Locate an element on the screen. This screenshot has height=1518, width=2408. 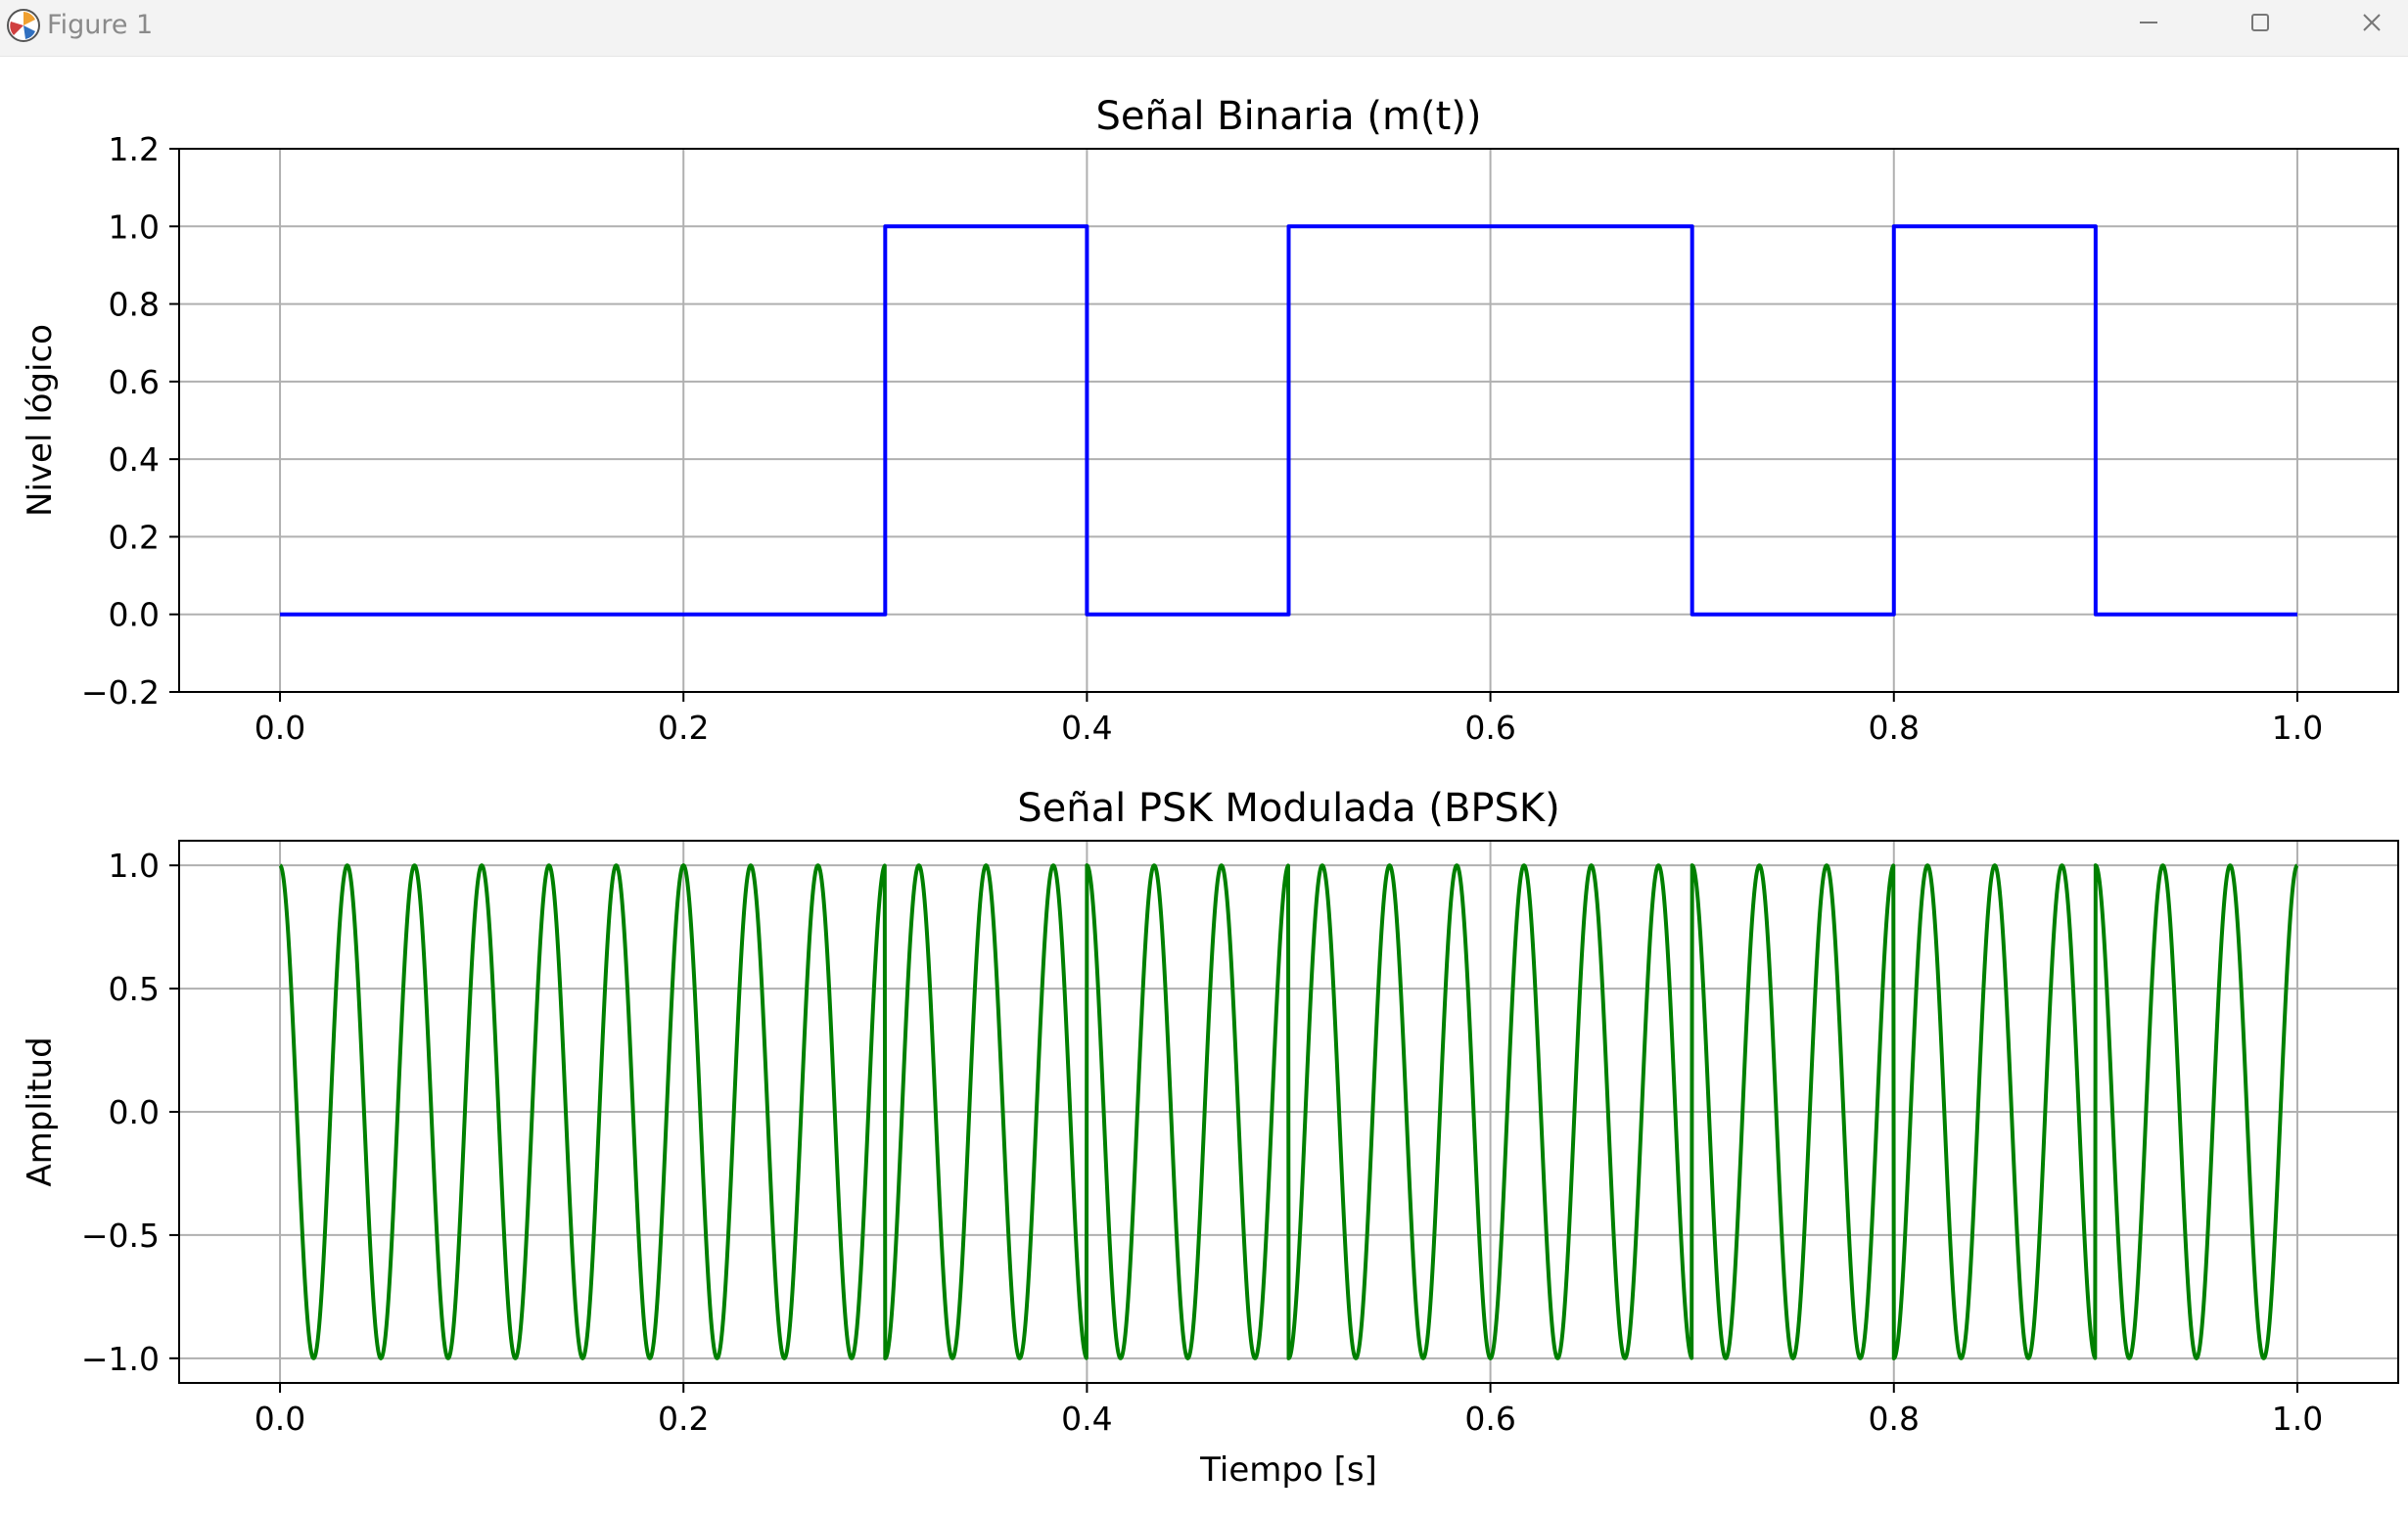
minimize-button is located at coordinates (2148, 22).